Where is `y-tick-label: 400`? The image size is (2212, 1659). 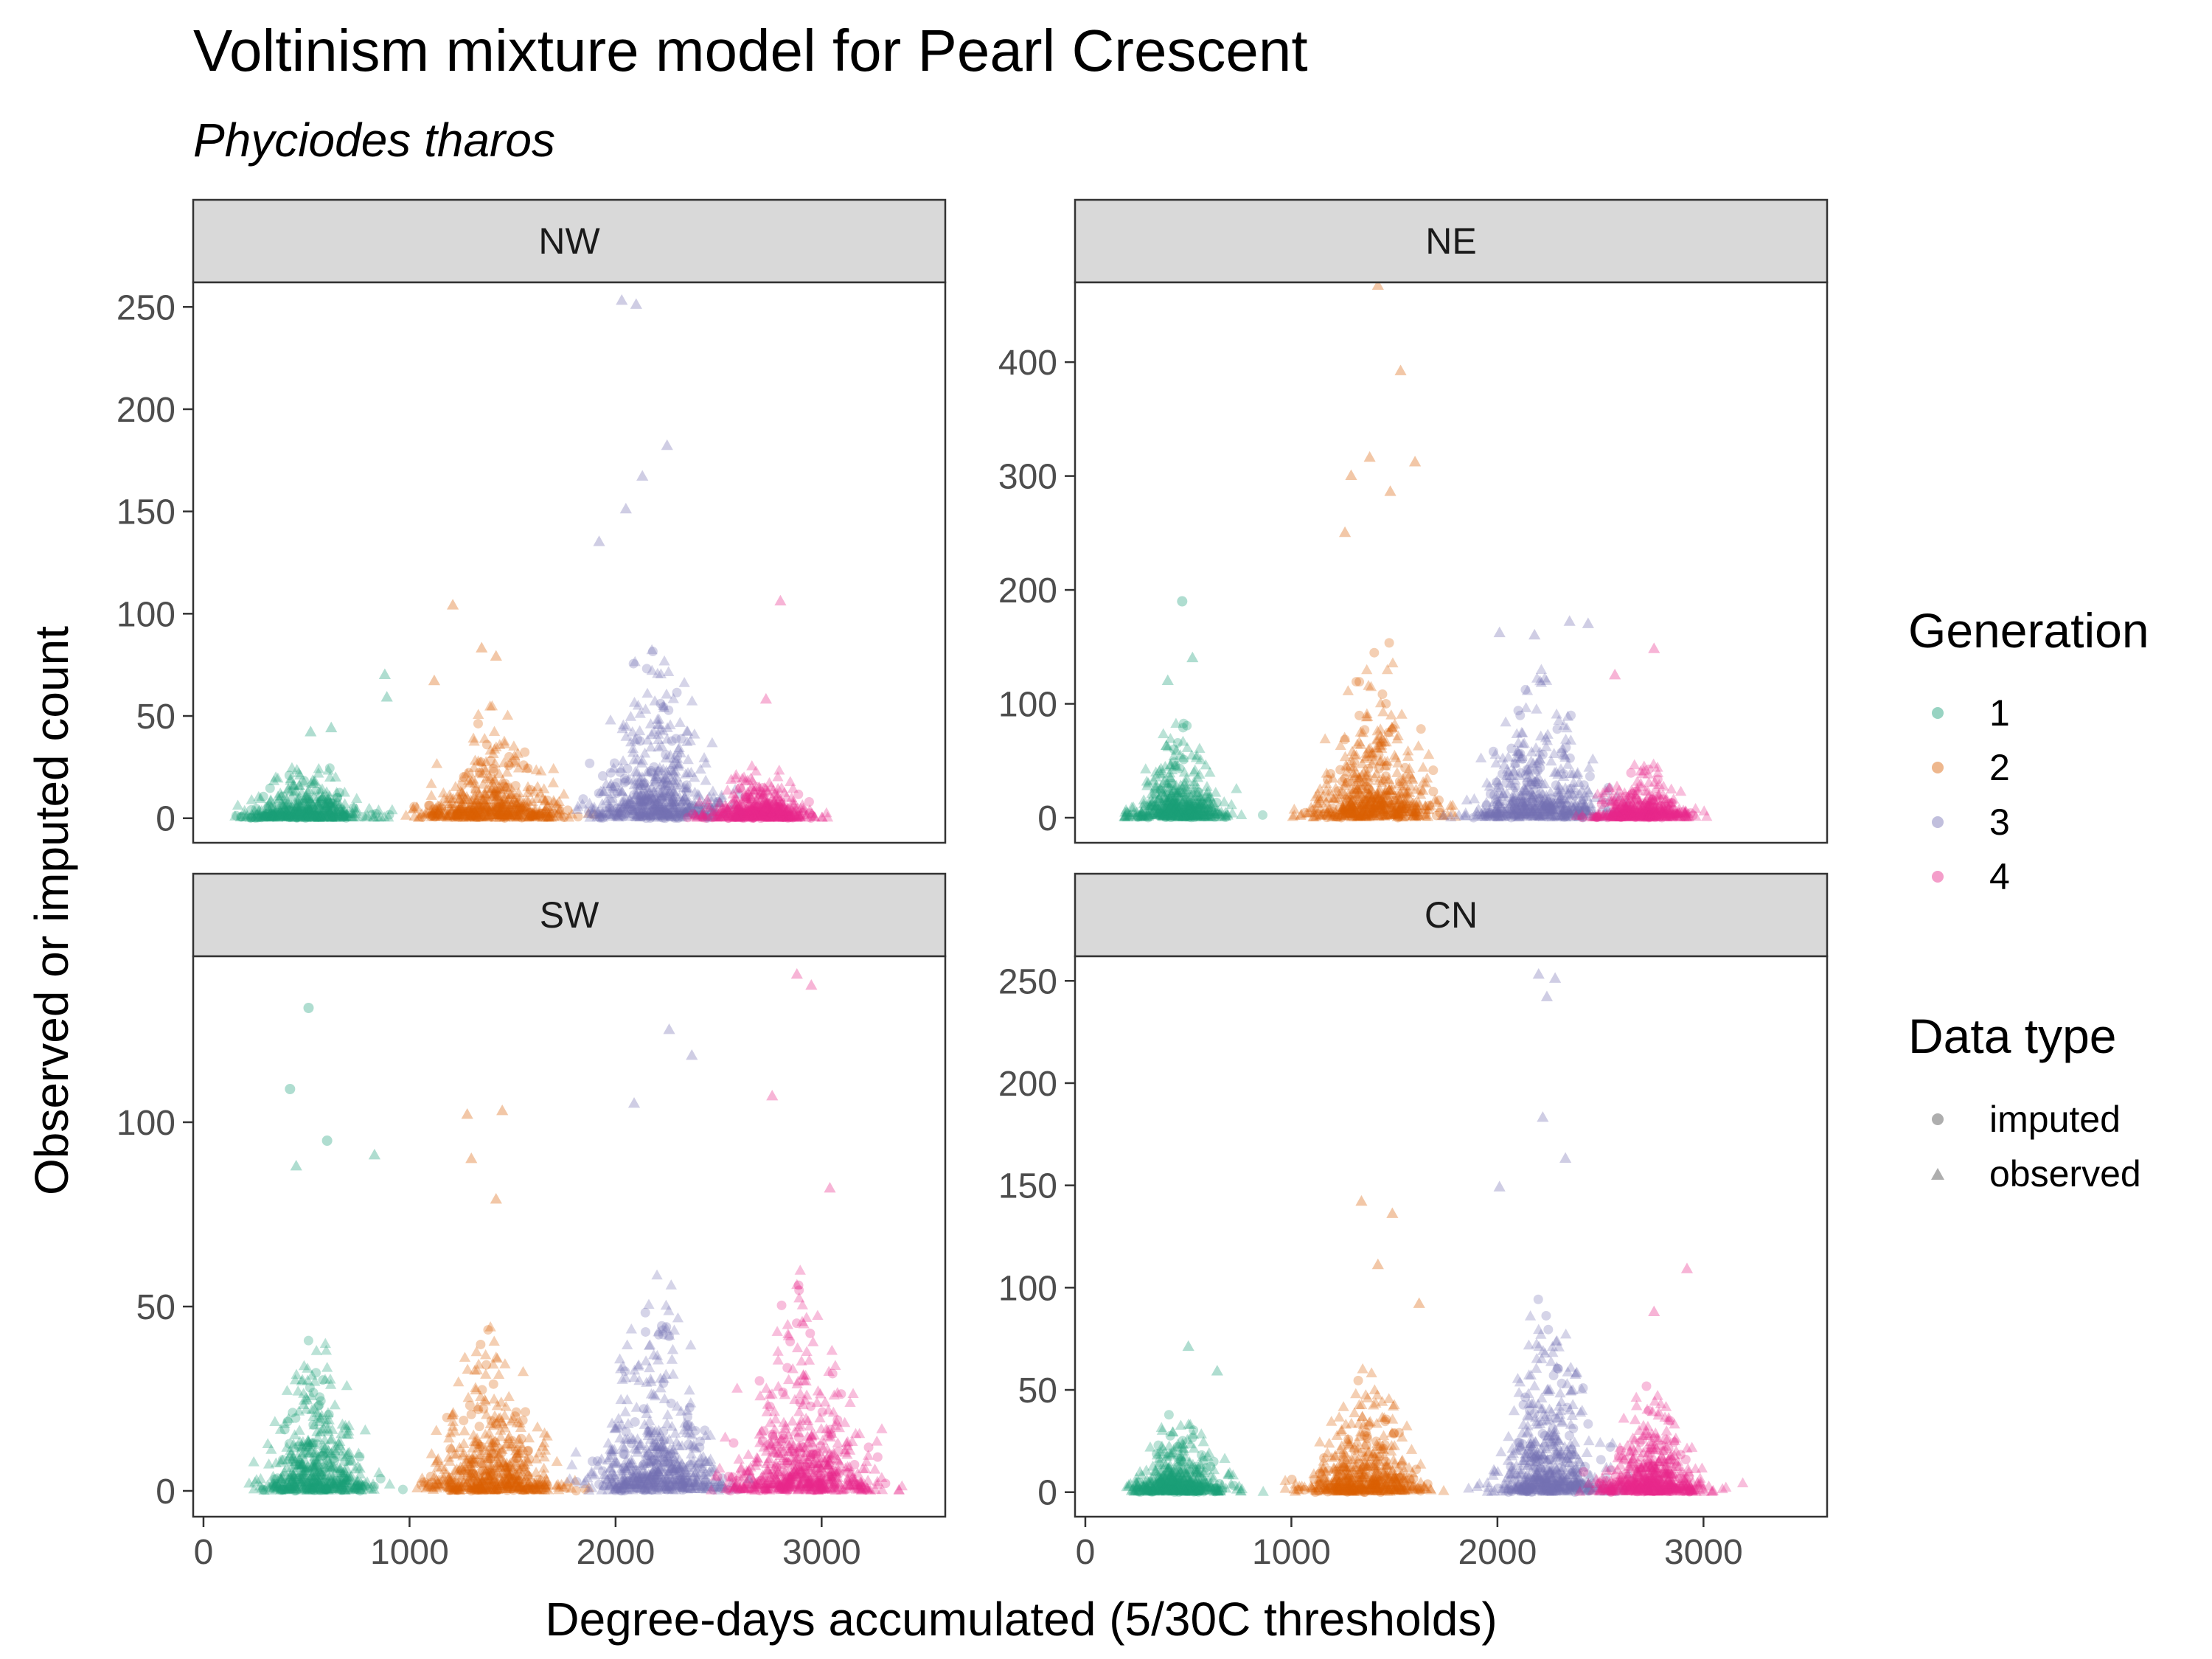 y-tick-label: 400 is located at coordinates (1027, 363).